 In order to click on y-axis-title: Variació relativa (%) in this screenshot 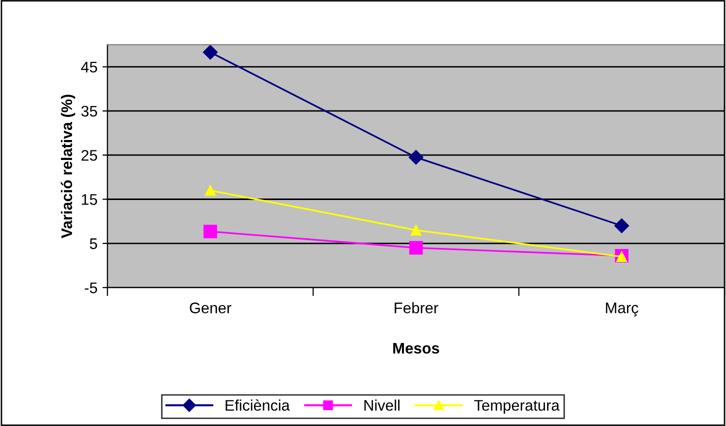, I will do `click(68, 166)`.